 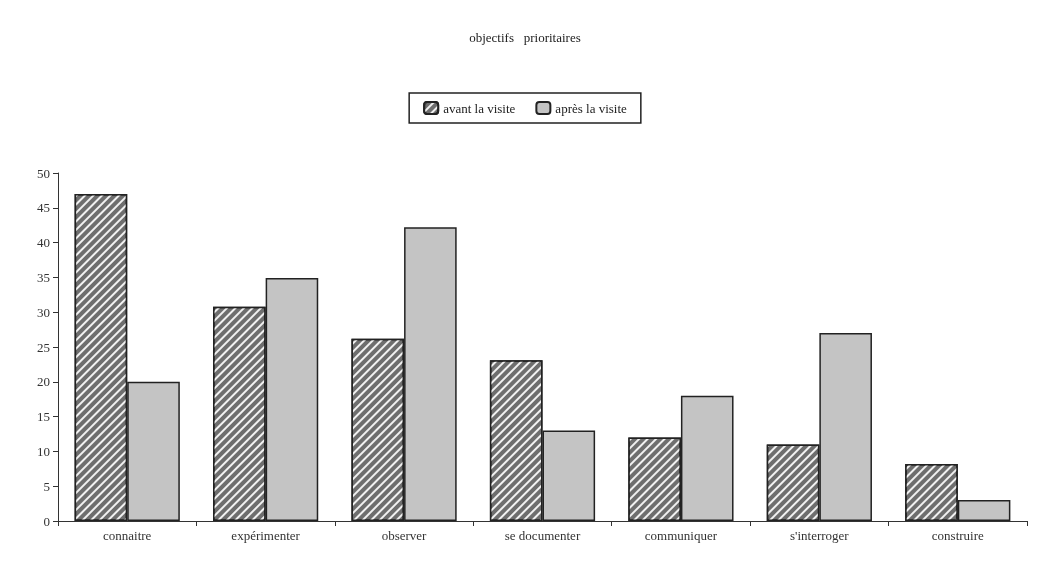 What do you see at coordinates (43, 417) in the screenshot?
I see `y-tick-label: 15` at bounding box center [43, 417].